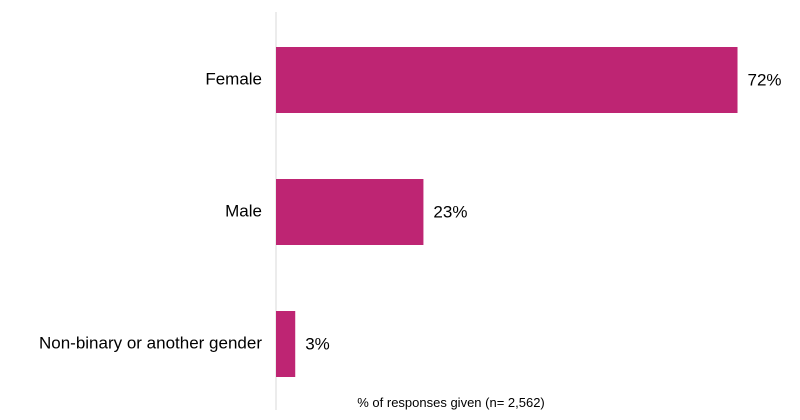 Image resolution: width=800 pixels, height=420 pixels. Describe the element at coordinates (451, 402) in the screenshot. I see `x-axis-label: % of responses given (n= 2,562)` at that location.